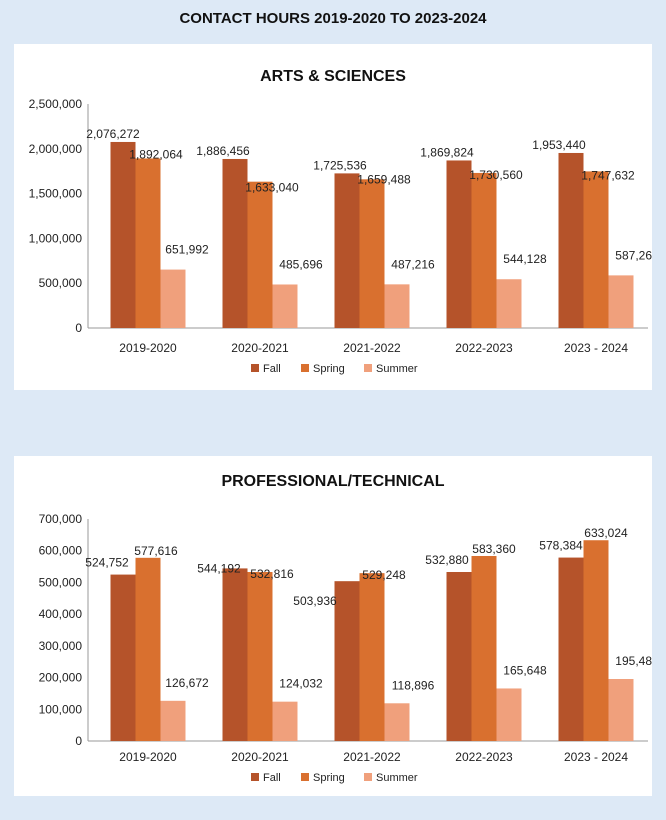  Describe the element at coordinates (223, 151) in the screenshot. I see `arts-data-label-fall: 1,886,456` at that location.